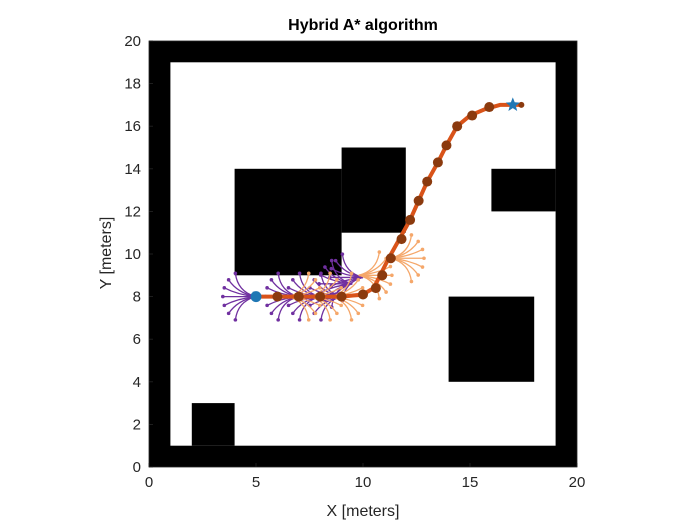 The height and width of the screenshot is (525, 700). What do you see at coordinates (132, 41) in the screenshot?
I see `y-tick-label: 20` at bounding box center [132, 41].